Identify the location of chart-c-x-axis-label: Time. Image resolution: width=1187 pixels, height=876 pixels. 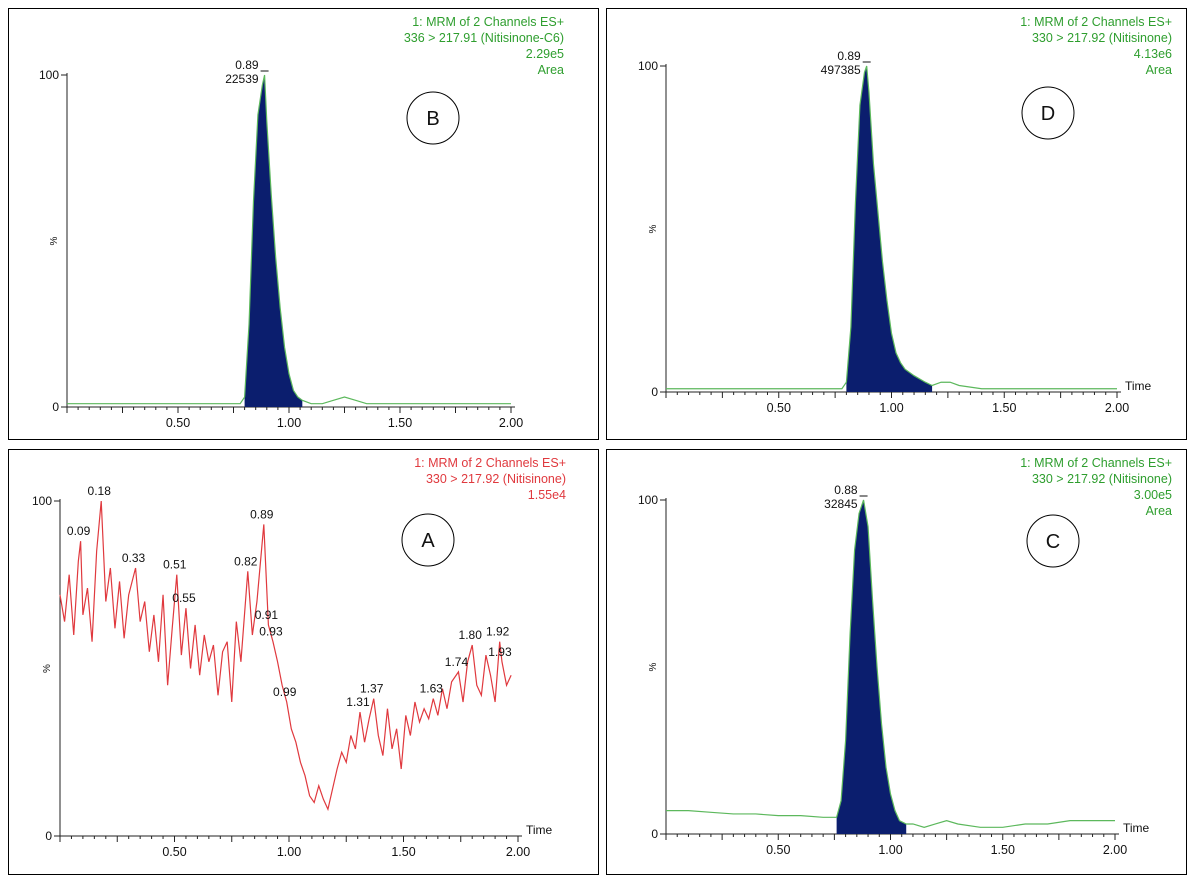
(1136, 828).